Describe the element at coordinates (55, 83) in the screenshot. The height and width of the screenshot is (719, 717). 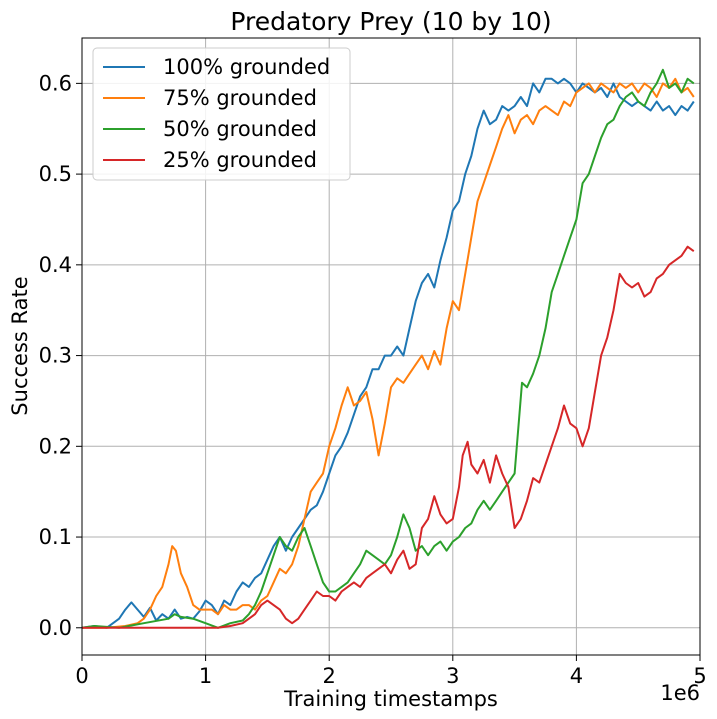
I see `y-tick-label: 0.6` at that location.